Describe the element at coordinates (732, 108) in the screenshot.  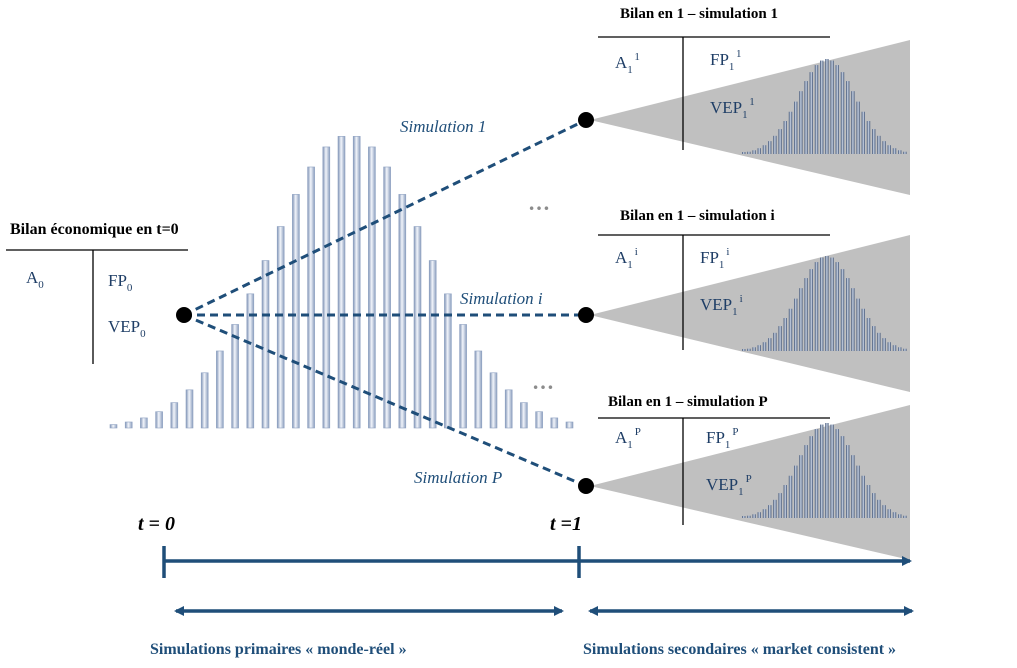
I see `balance-t1-vep: VEP11` at that location.